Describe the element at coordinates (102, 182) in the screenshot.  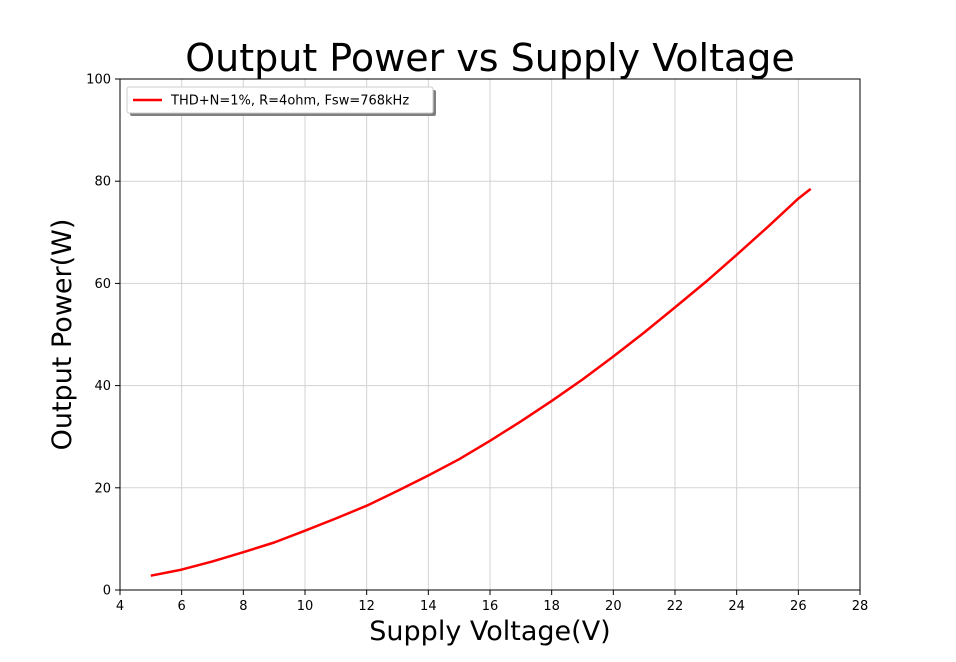
I see `y-tick-label: 80` at that location.